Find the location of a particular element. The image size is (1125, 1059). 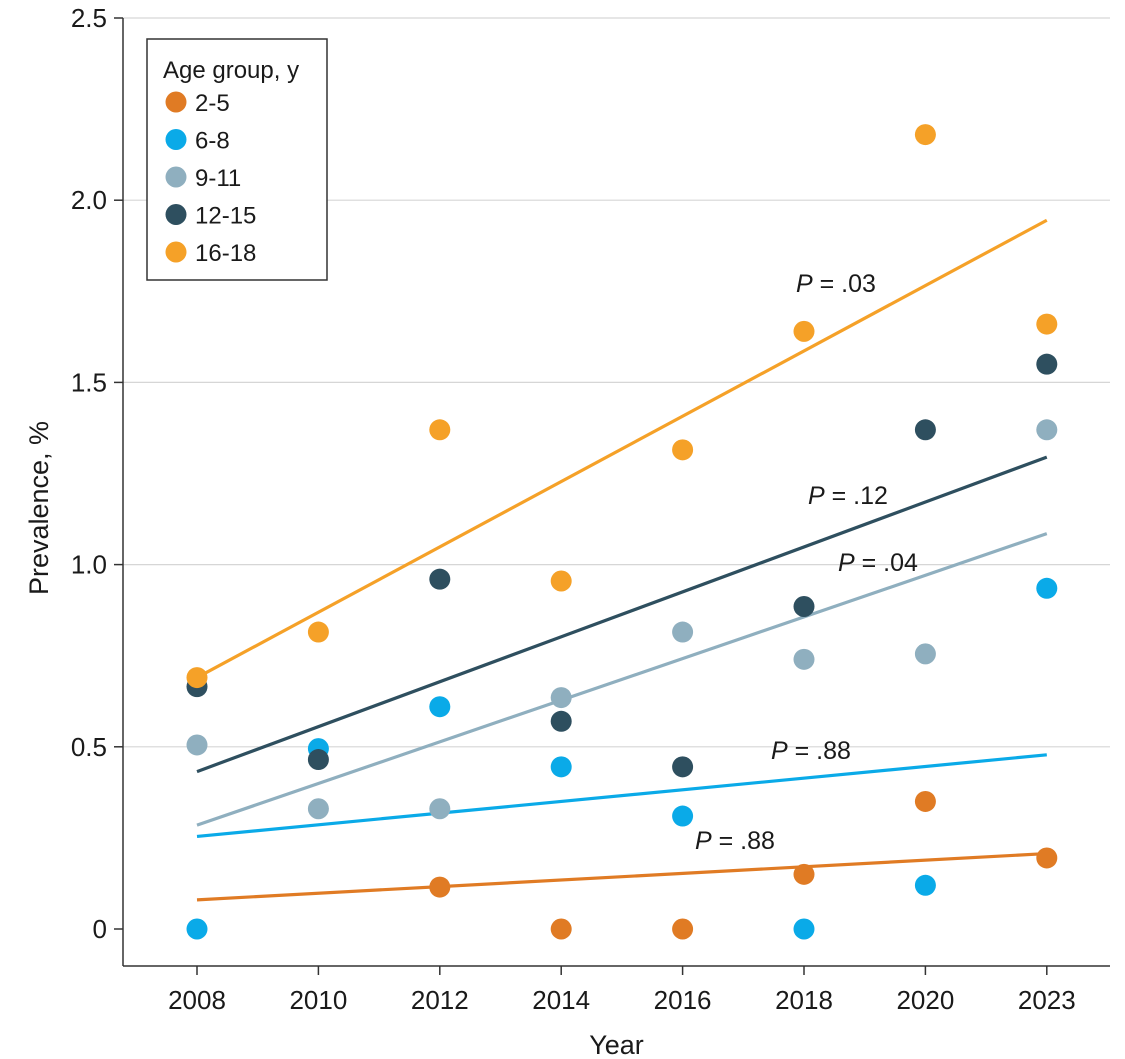

legend-label-12-15: 12-15 is located at coordinates (225, 216).